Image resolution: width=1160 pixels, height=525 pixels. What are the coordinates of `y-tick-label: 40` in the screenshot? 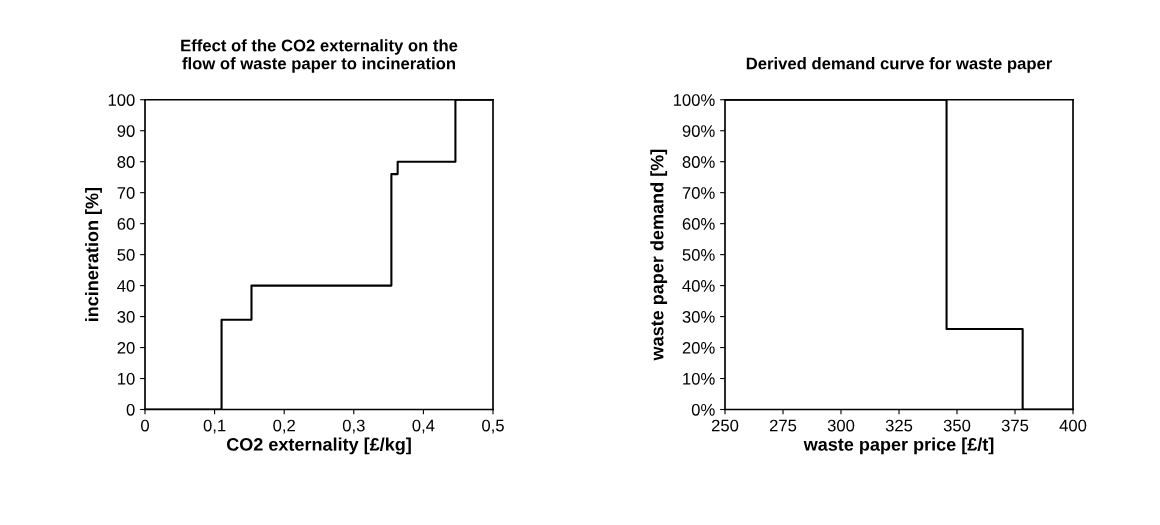 It's located at (126, 286).